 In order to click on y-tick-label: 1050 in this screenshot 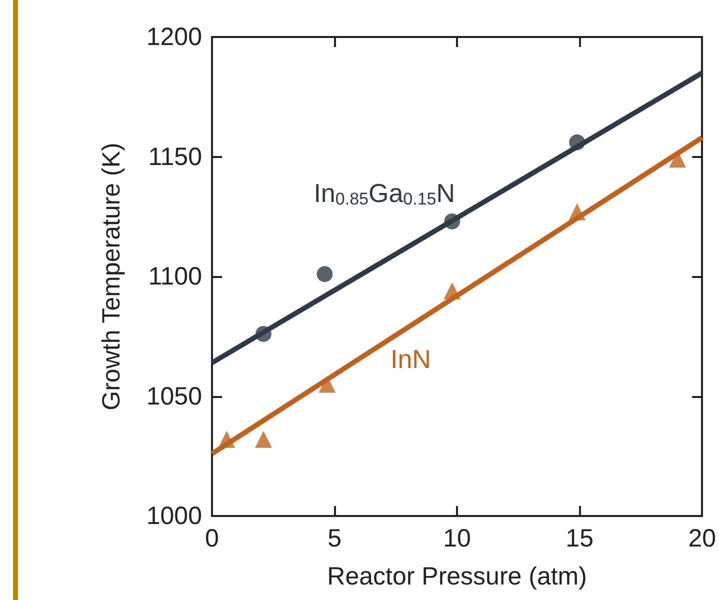, I will do `click(174, 396)`.